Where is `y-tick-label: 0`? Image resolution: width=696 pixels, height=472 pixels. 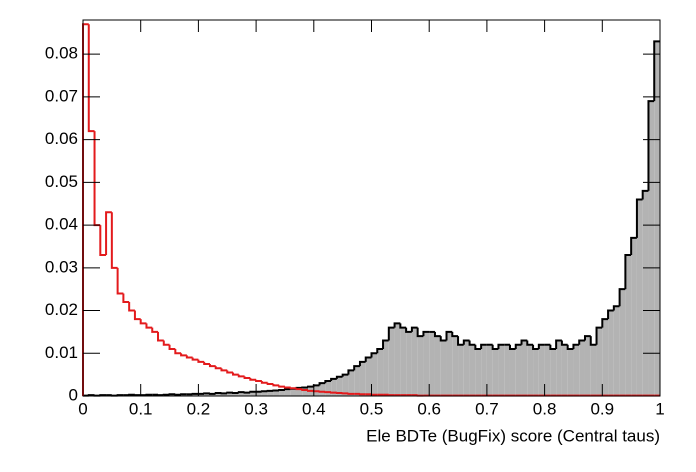
y-tick-label: 0 is located at coordinates (73, 394).